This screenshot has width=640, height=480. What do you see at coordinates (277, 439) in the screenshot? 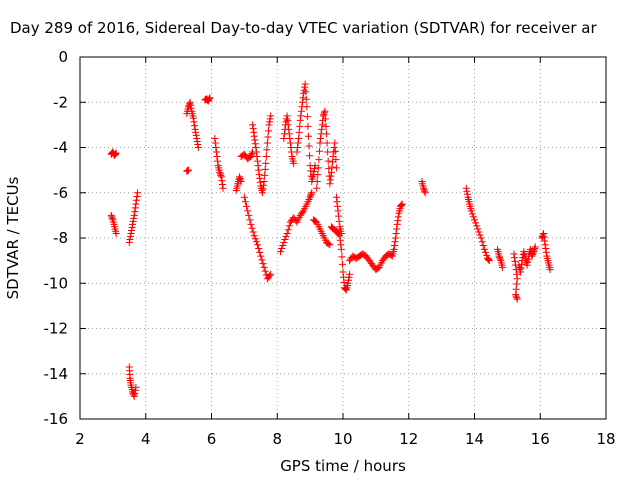
I see `x-tick-label: 8` at bounding box center [277, 439].